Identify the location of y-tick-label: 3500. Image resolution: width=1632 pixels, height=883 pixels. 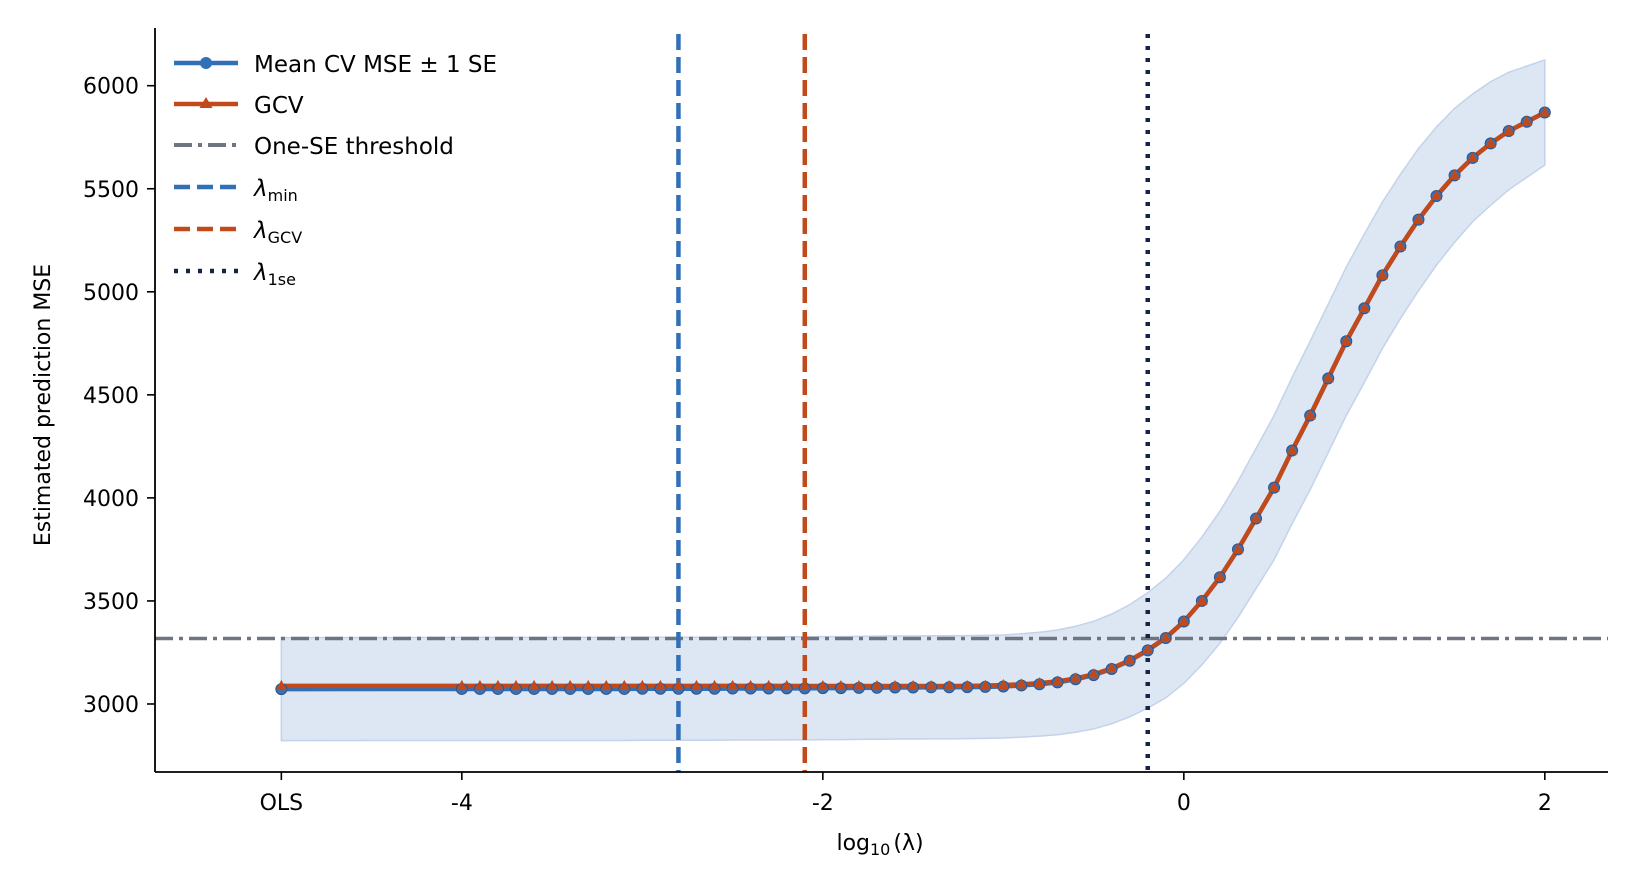
(111, 602).